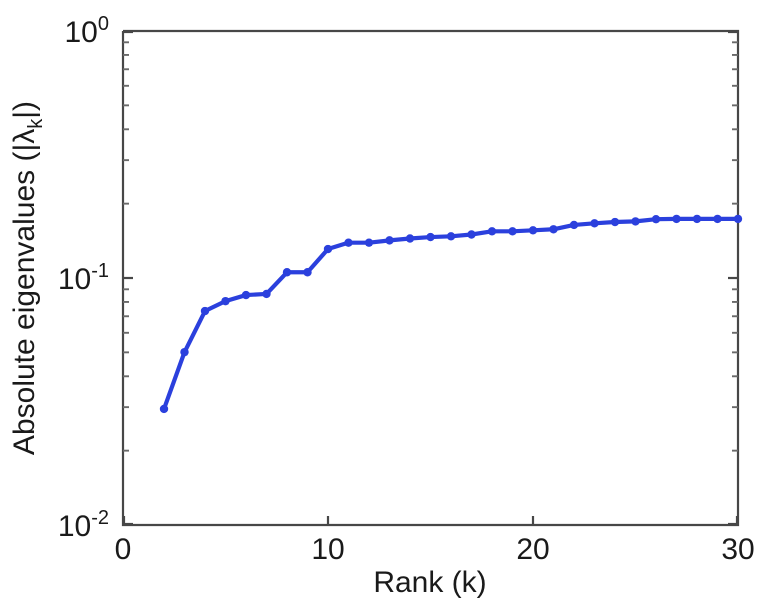 This screenshot has height=600, width=762. I want to click on y-tick-label-10e-2: 10⁻², so click(83, 525).